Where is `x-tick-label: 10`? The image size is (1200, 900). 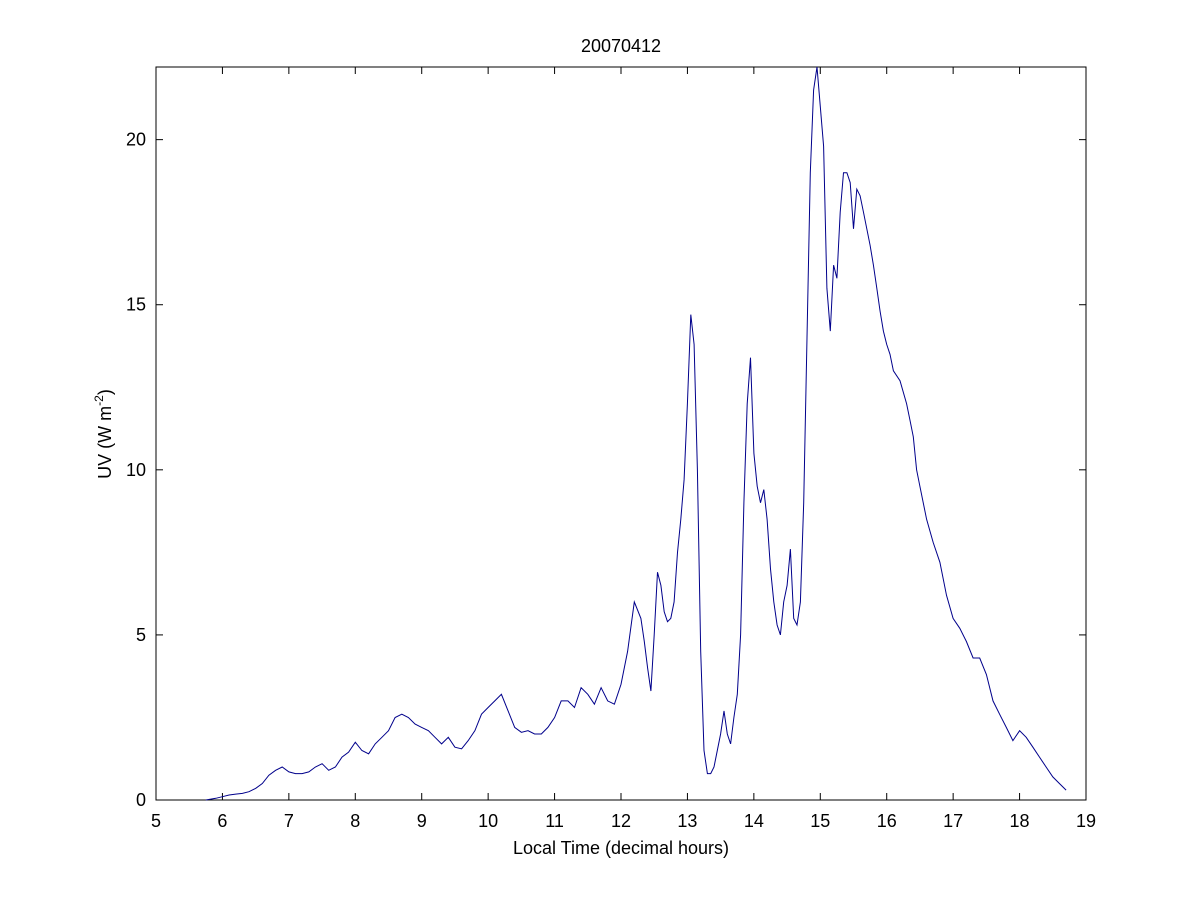
x-tick-label: 10 is located at coordinates (488, 821).